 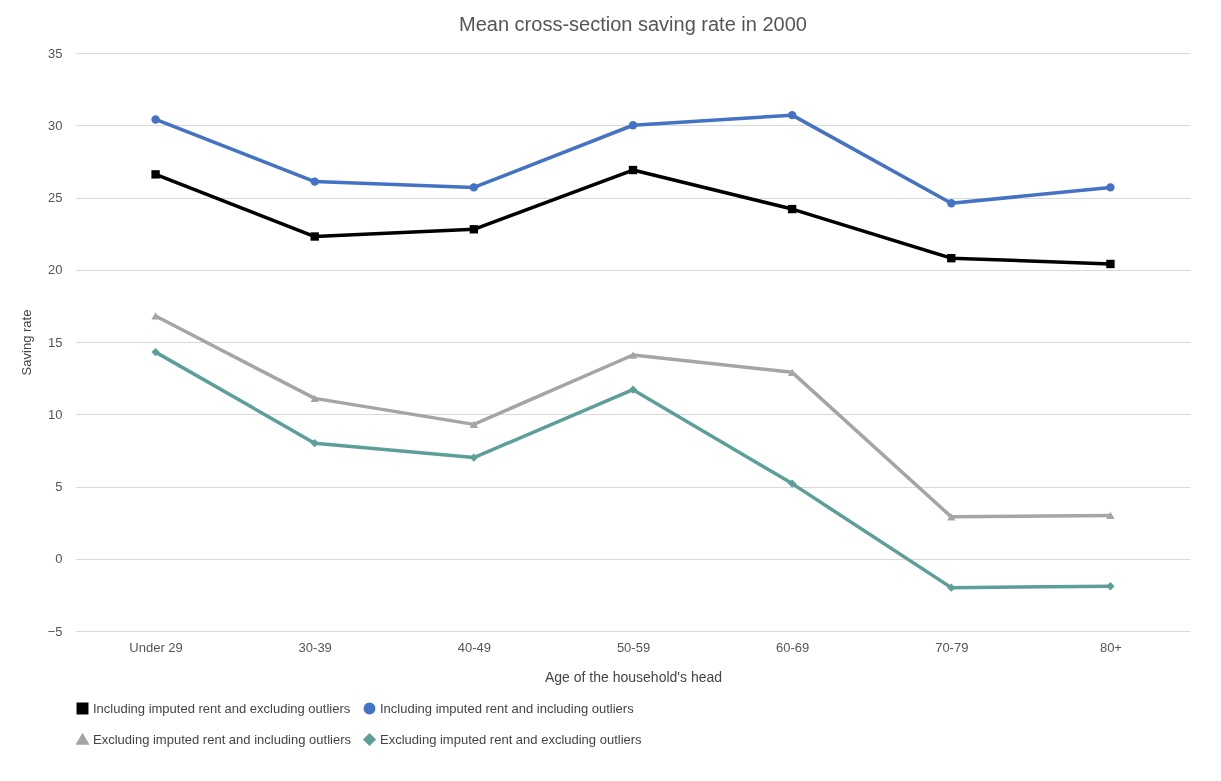 I want to click on y-tick-label: −5, so click(x=55, y=631).